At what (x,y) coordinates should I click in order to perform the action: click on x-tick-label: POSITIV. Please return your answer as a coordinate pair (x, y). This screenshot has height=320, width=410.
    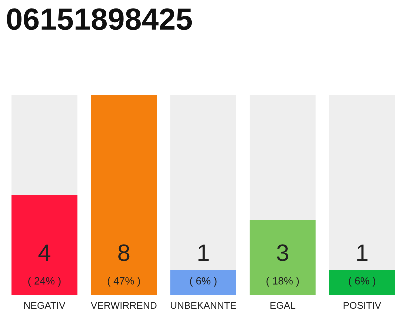
    Looking at the image, I should click on (363, 306).